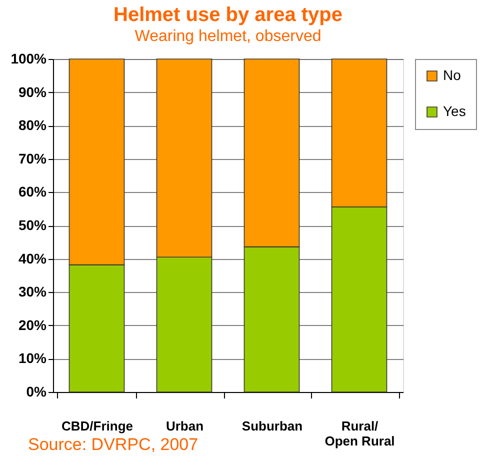 The image size is (503, 471). I want to click on y-tick-label: 0%, so click(37, 392).